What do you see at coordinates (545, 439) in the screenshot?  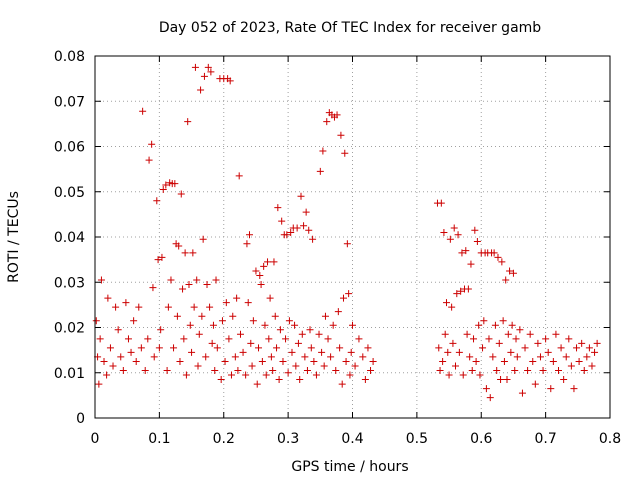 I see `x-tick-label: 0.7` at bounding box center [545, 439].